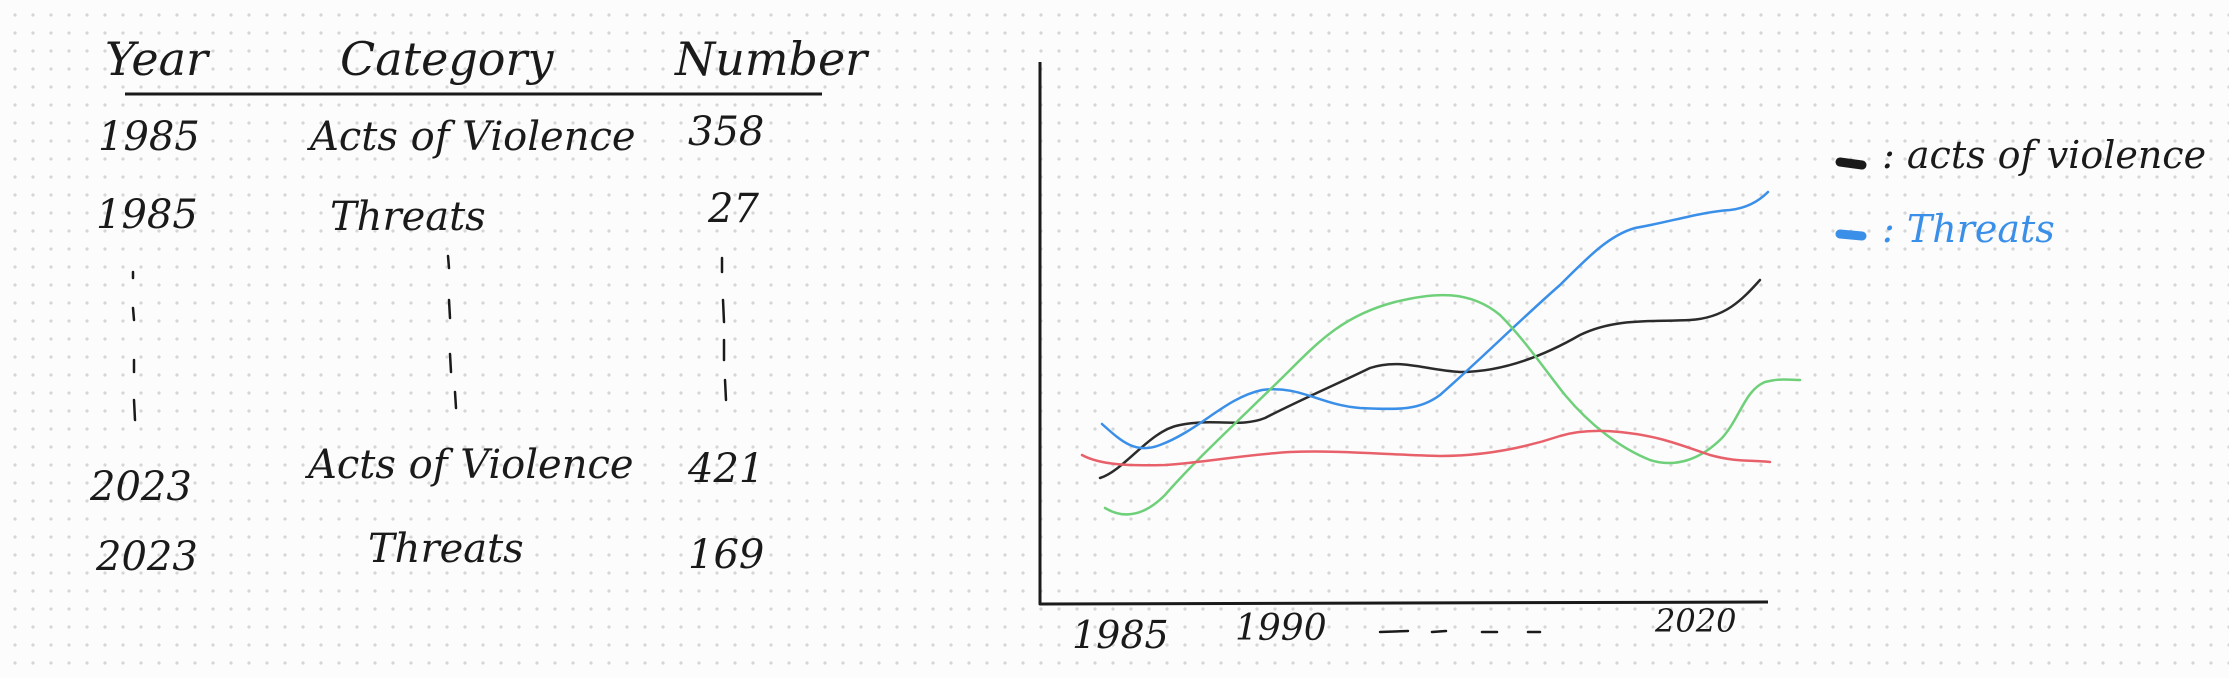 The height and width of the screenshot is (678, 2229). What do you see at coordinates (1851, 235) in the screenshot?
I see `legend-swatch-blue` at bounding box center [1851, 235].